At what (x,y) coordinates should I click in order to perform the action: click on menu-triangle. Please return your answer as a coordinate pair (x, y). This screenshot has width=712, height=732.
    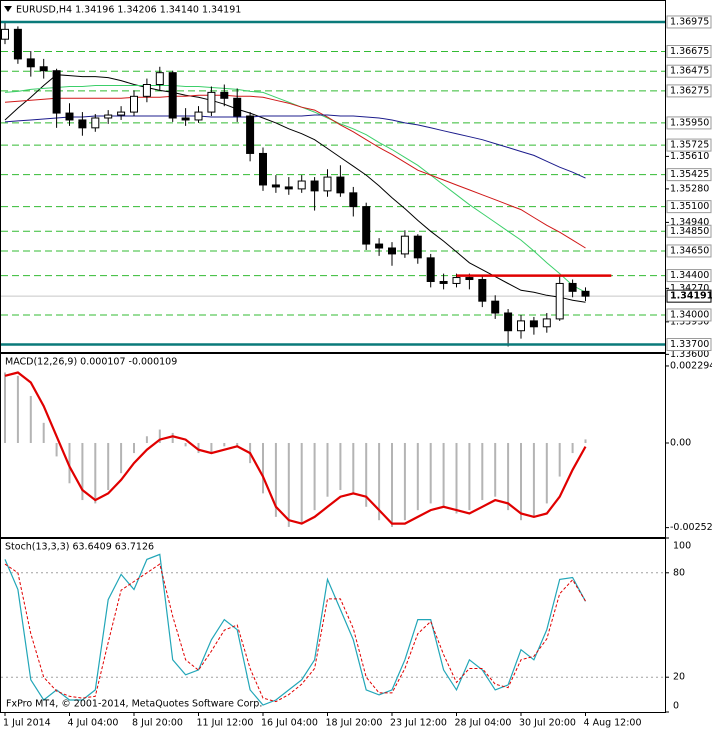
    Looking at the image, I should click on (8, 9).